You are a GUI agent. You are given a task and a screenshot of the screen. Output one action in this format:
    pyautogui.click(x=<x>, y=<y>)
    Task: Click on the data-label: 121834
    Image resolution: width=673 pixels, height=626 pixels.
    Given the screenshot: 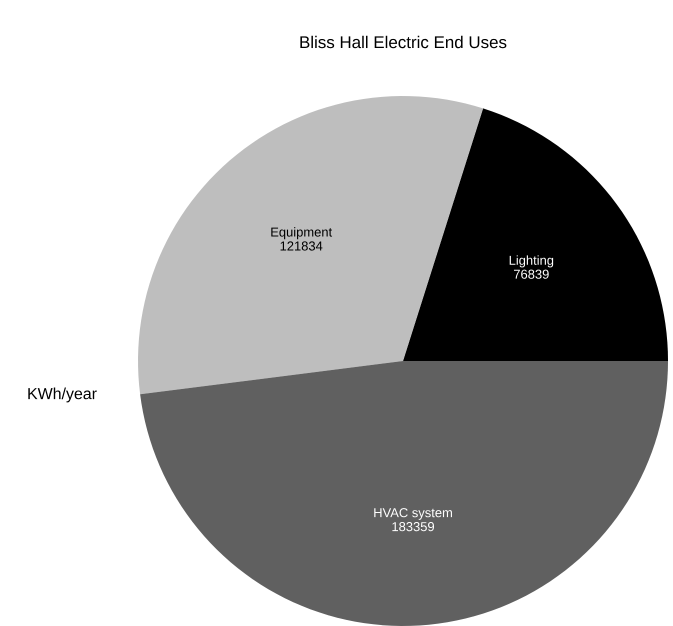 What is the action you would take?
    pyautogui.click(x=301, y=246)
    